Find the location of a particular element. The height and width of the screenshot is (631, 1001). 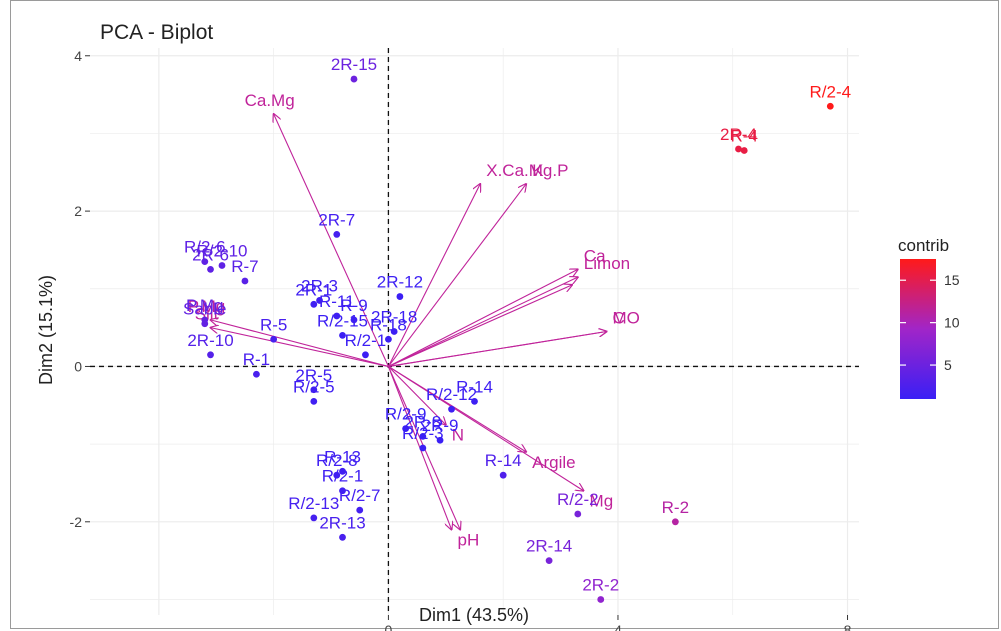

variable-label: MO is located at coordinates (625, 318).